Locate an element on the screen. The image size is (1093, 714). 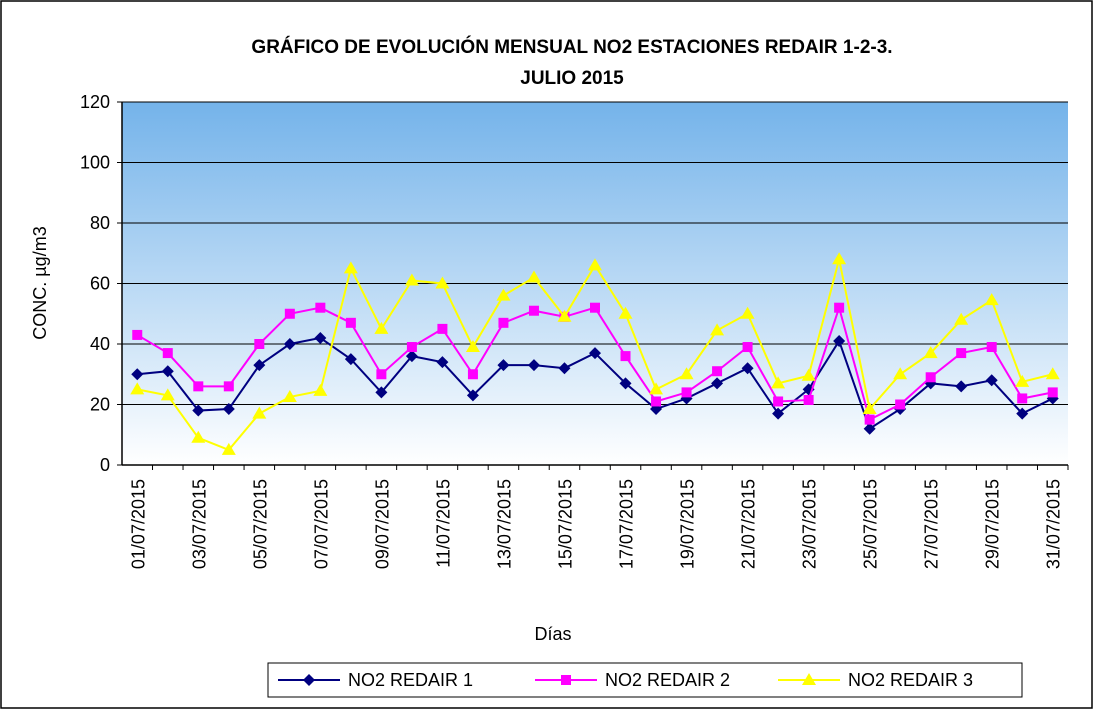
x-tick-label: 31/07/2015 is located at coordinates (1054, 524).